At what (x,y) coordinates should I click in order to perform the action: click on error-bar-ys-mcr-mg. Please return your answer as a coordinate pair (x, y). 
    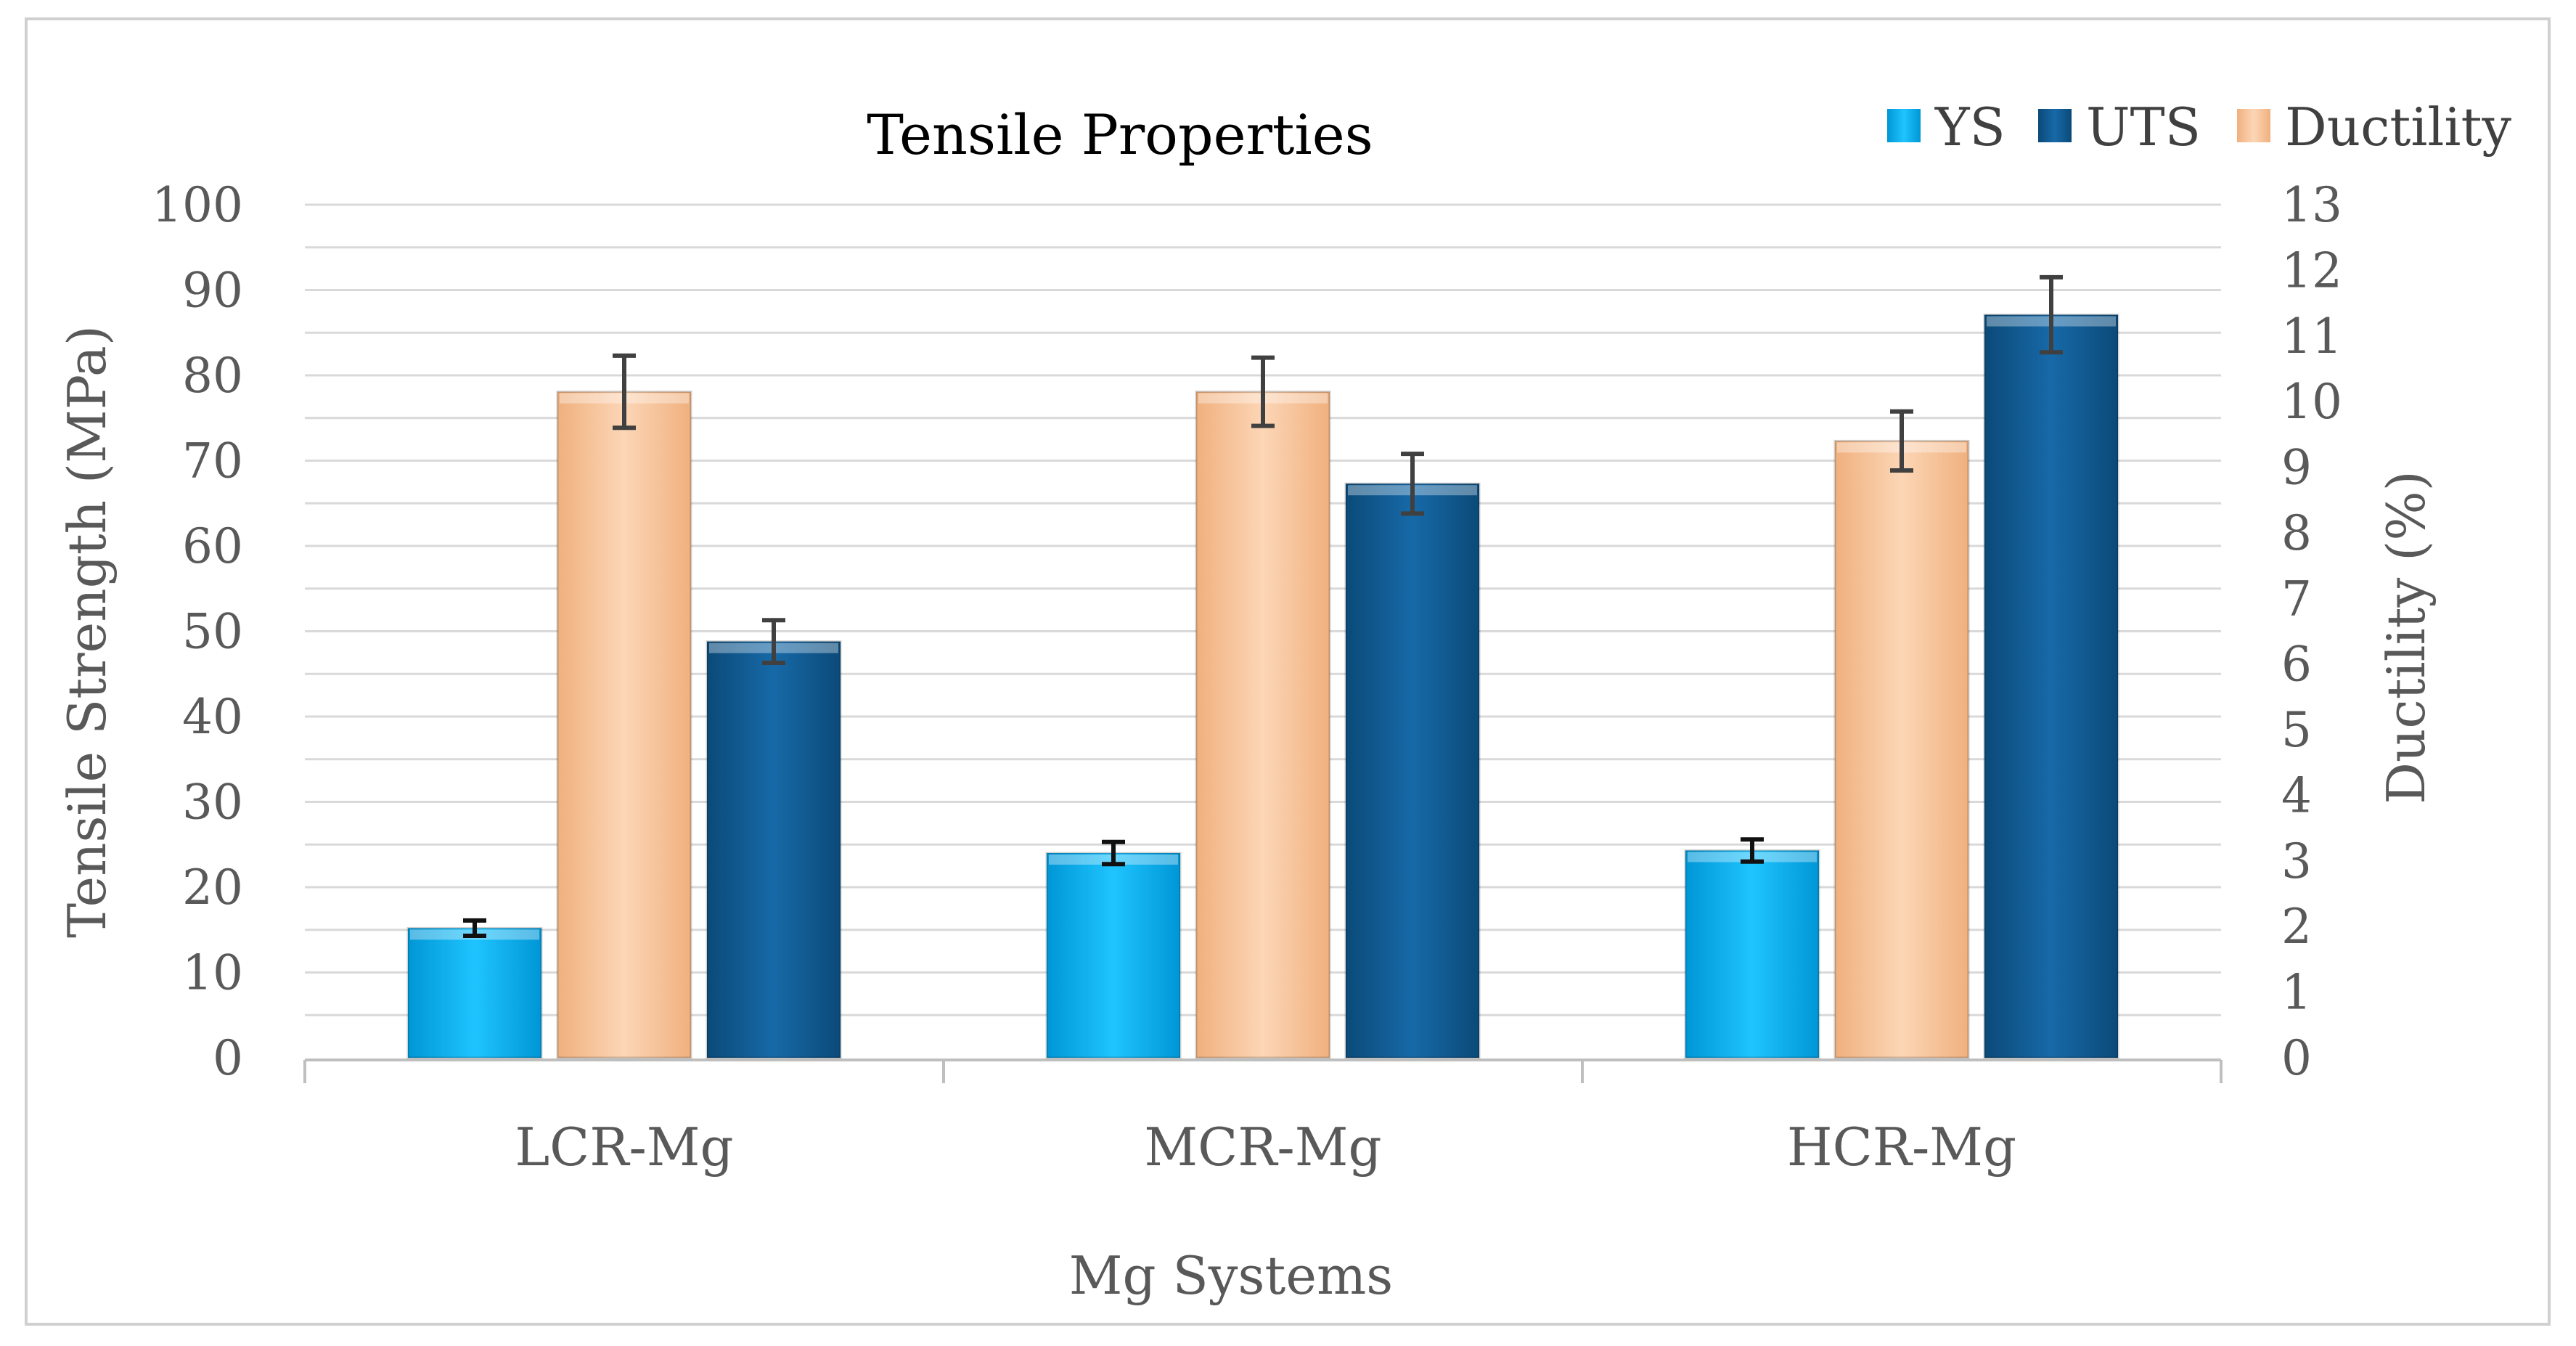
    Looking at the image, I should click on (1114, 853).